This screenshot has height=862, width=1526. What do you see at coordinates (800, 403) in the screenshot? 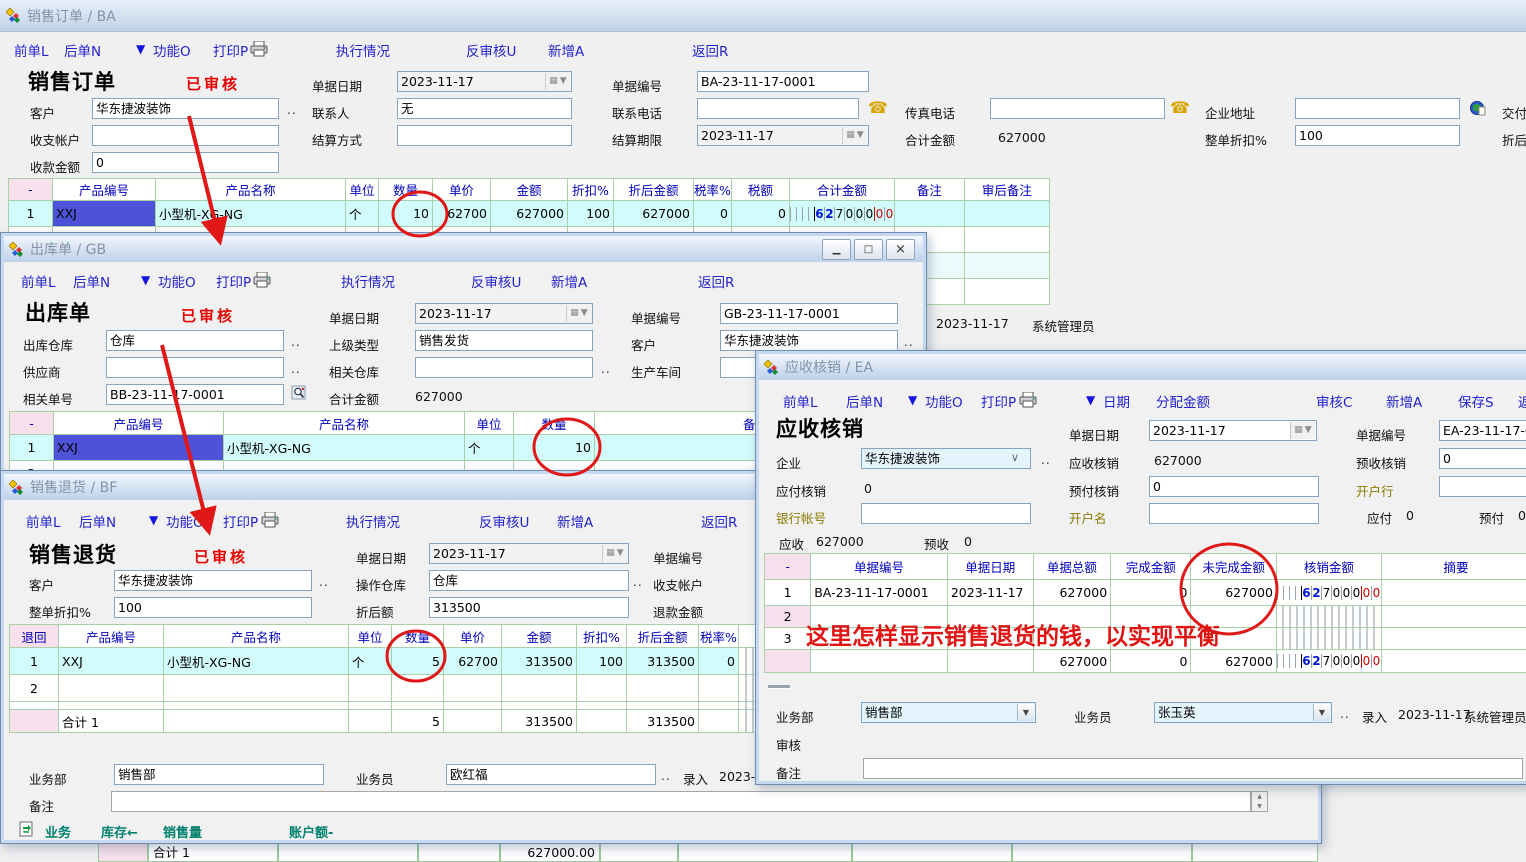
I see `ea-prev-button: 前单L` at bounding box center [800, 403].